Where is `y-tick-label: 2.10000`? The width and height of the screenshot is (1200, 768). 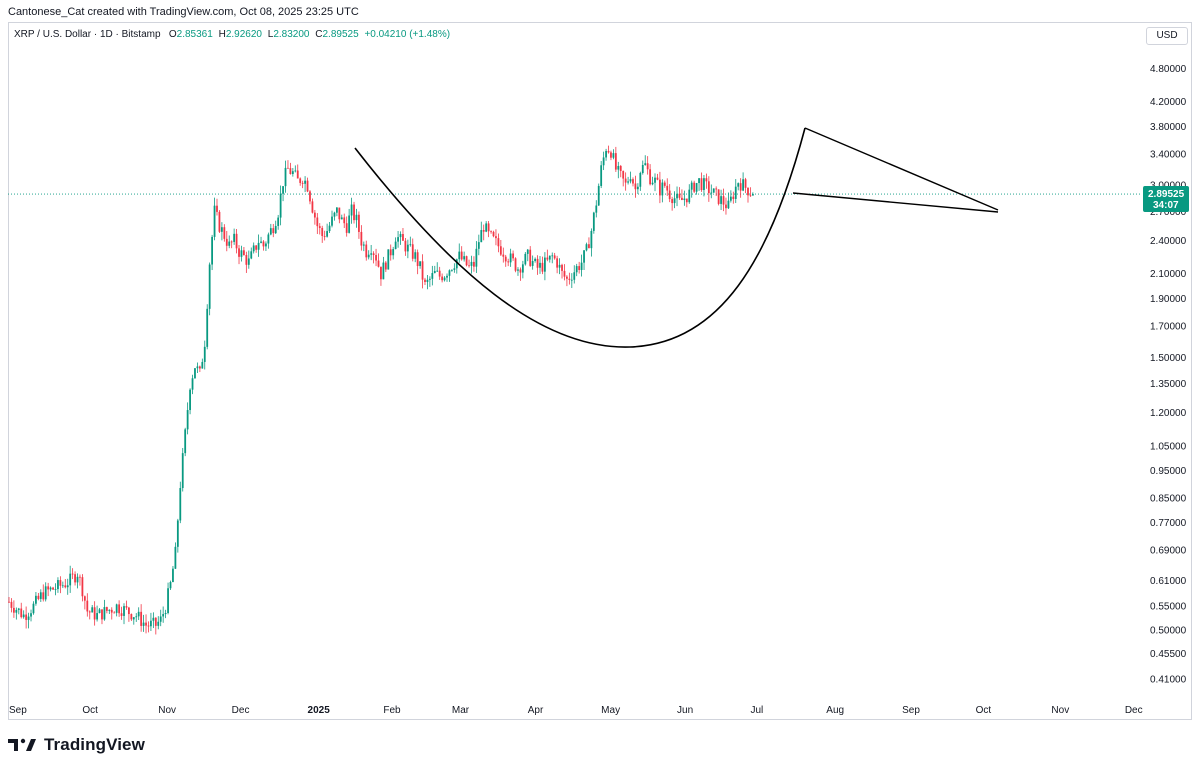
y-tick-label: 2.10000 is located at coordinates (1168, 274).